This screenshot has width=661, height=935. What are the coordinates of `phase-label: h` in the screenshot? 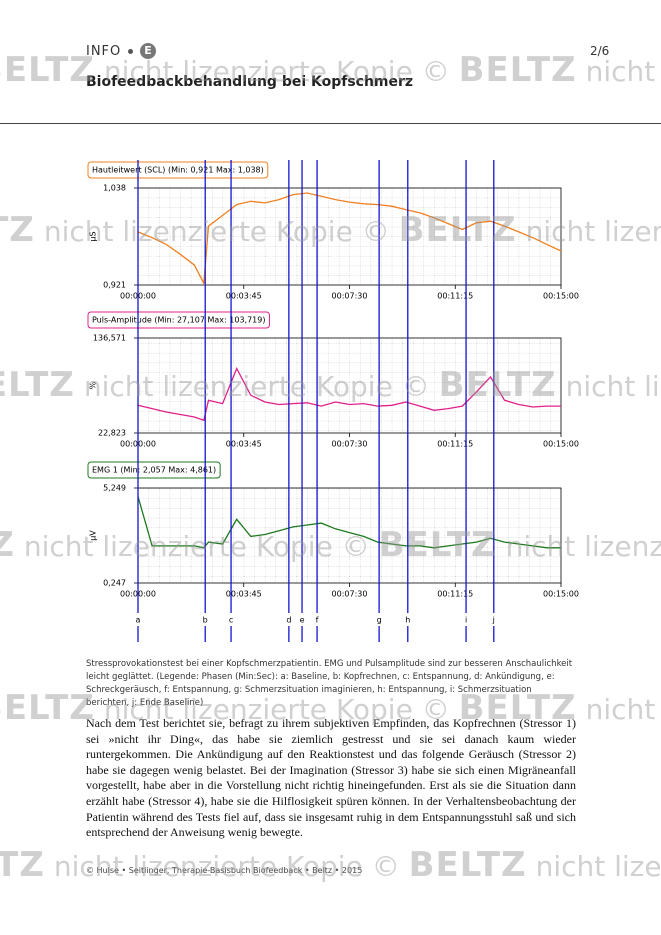 It's located at (407, 620).